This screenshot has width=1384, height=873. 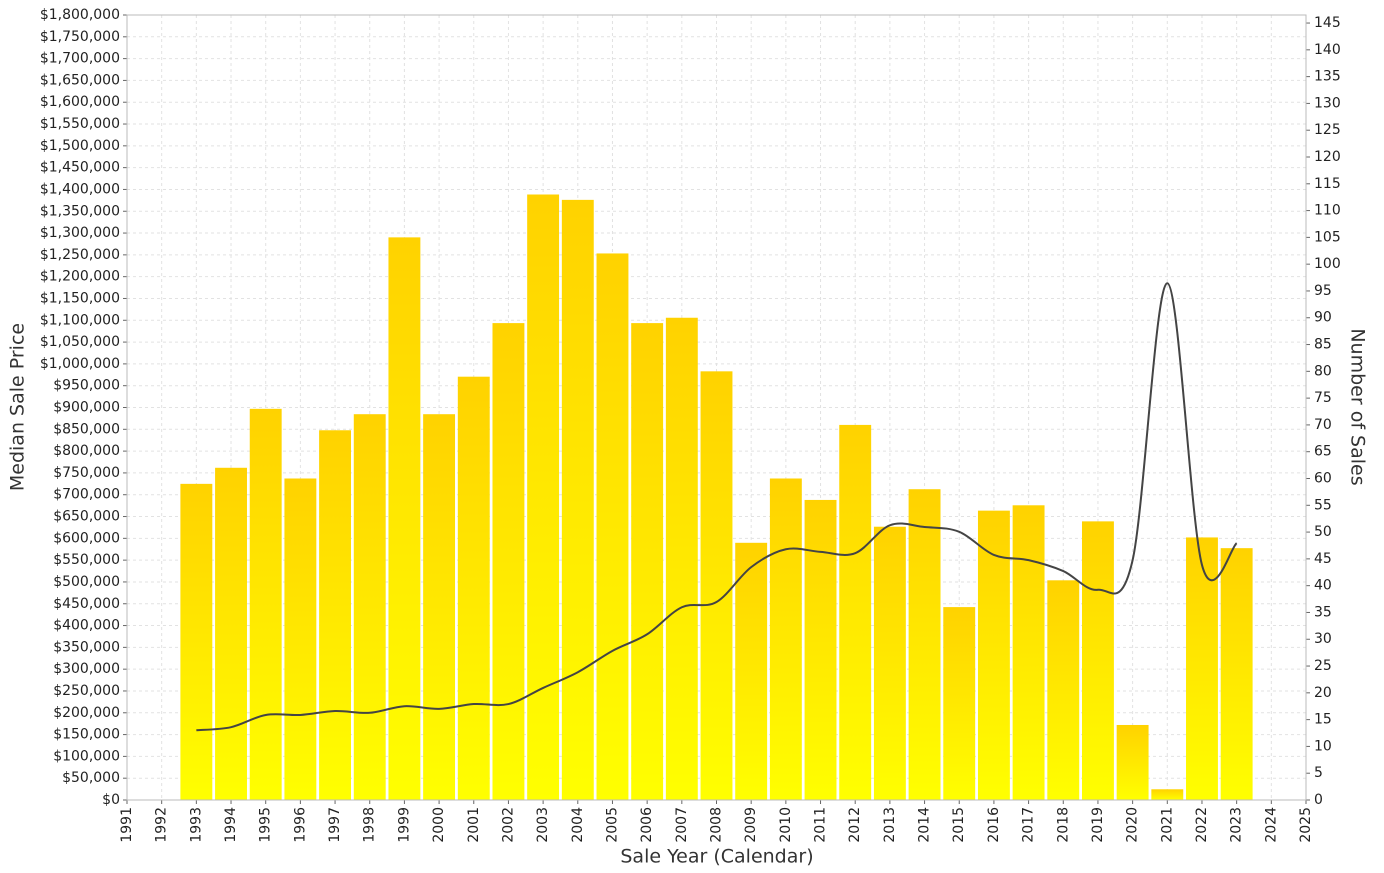 I want to click on y-tick-label: $1,450,000, so click(x=80, y=168).